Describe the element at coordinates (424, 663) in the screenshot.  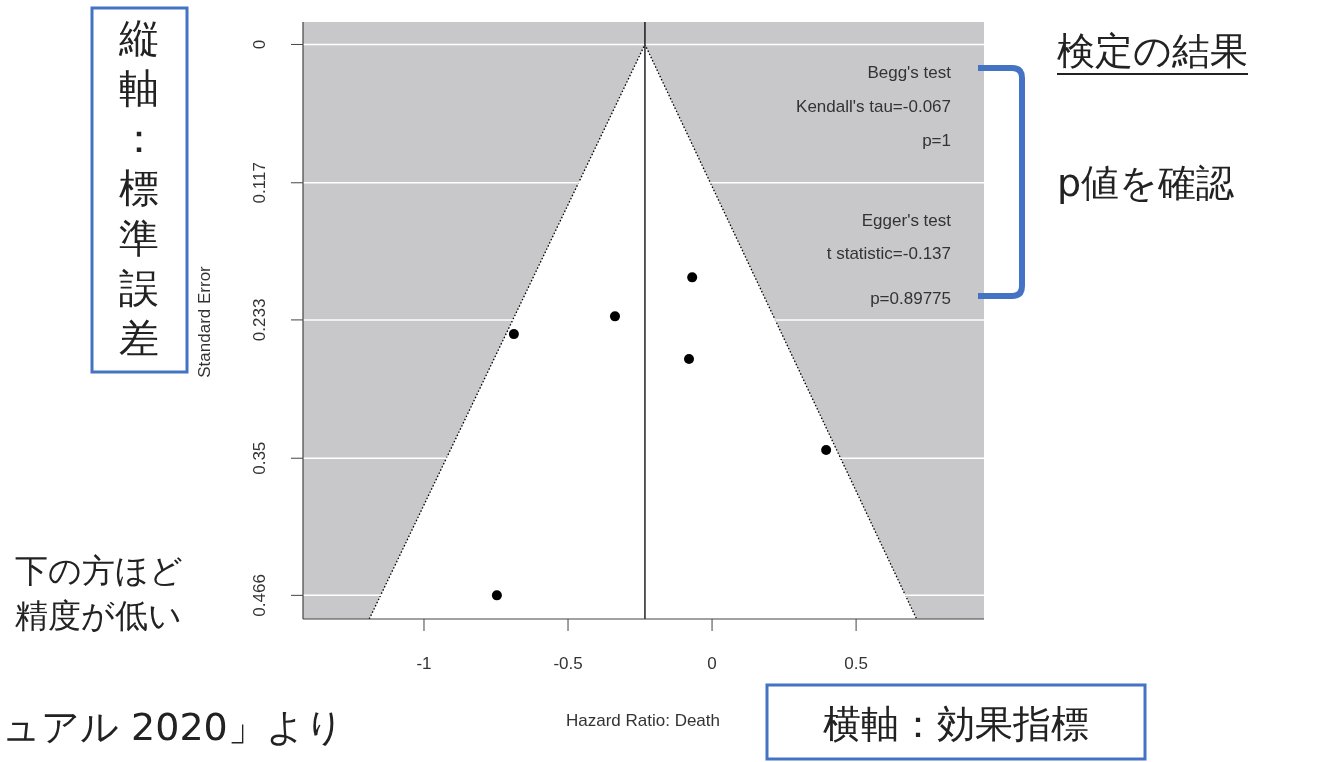
I see `x-tick-label: -1` at that location.